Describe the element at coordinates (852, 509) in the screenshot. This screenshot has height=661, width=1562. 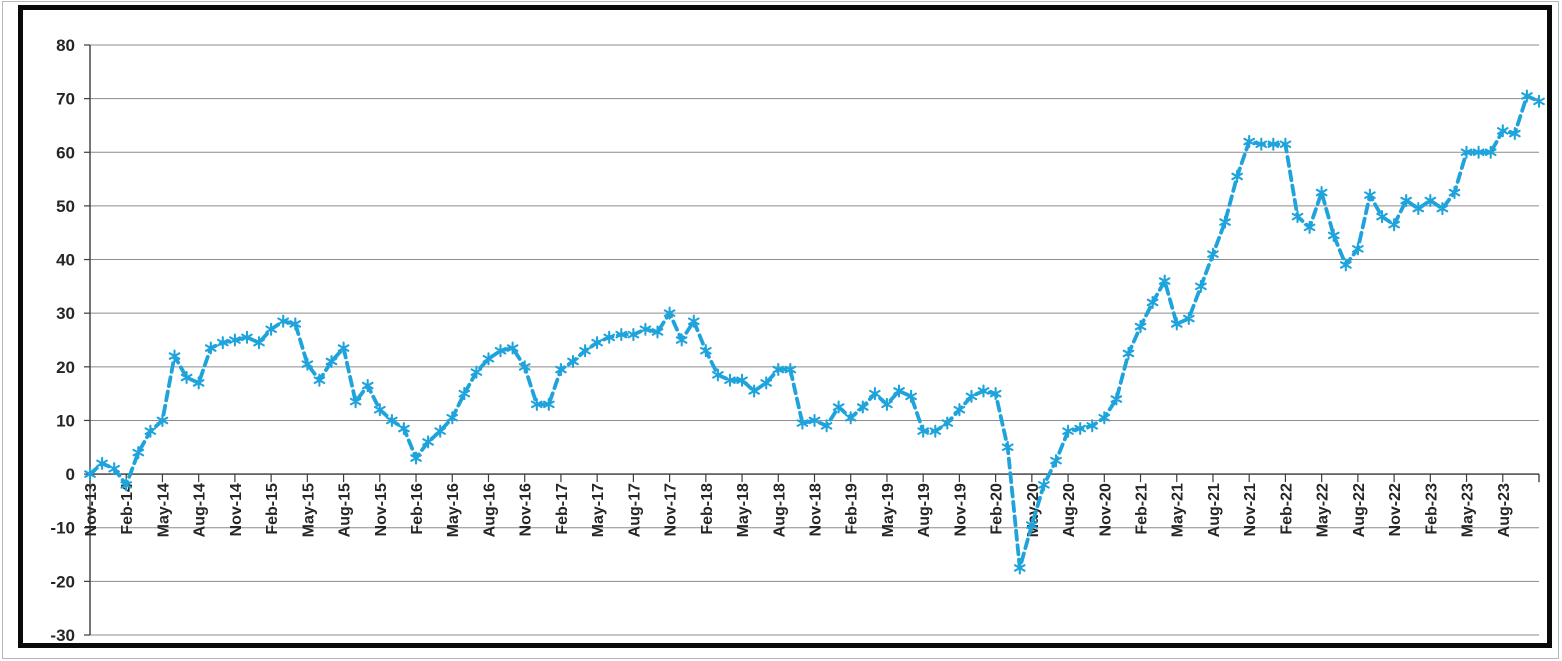
I see `x-axis-label: Feb-19` at that location.